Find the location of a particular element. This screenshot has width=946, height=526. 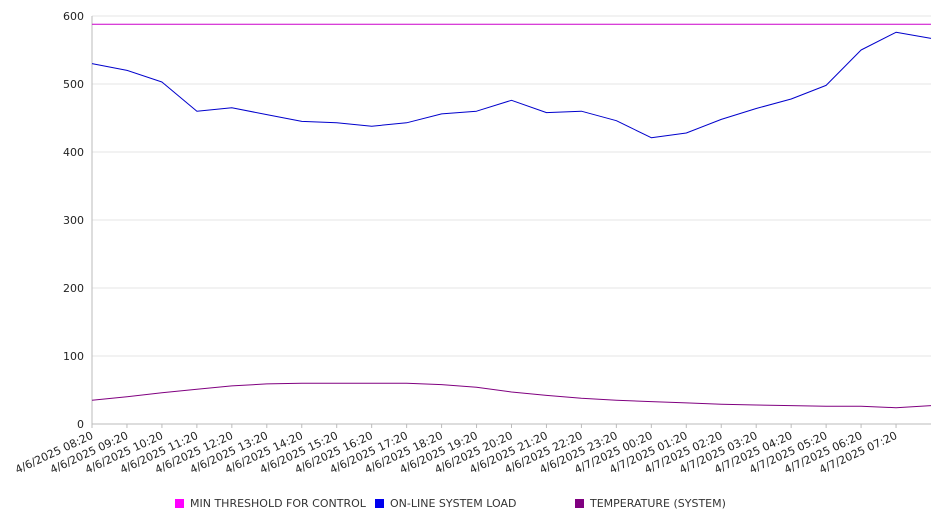

legend-item-min-threshold: MIN THRESHOLD FOR CONTROL is located at coordinates (270, 503).